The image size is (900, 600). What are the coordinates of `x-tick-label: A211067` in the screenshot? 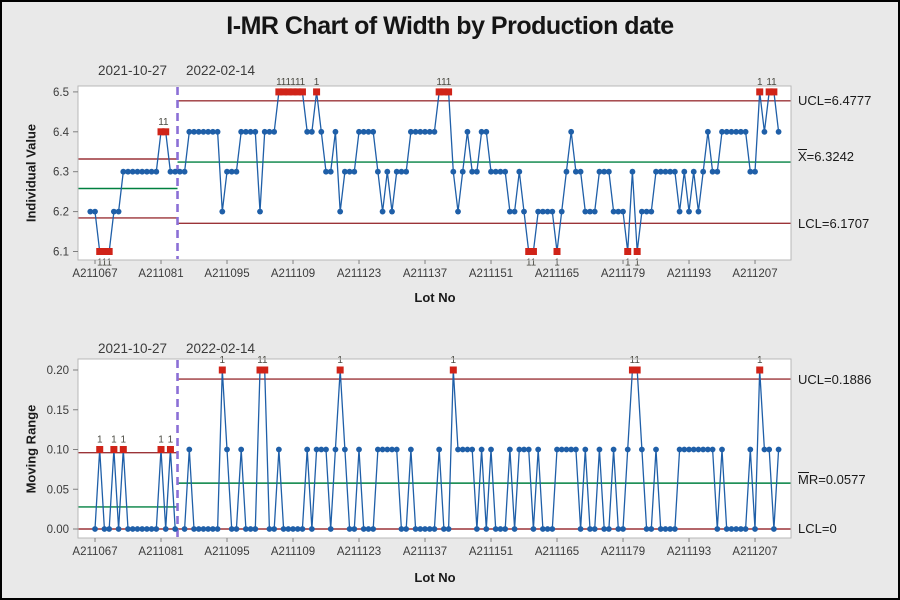 It's located at (94, 552).